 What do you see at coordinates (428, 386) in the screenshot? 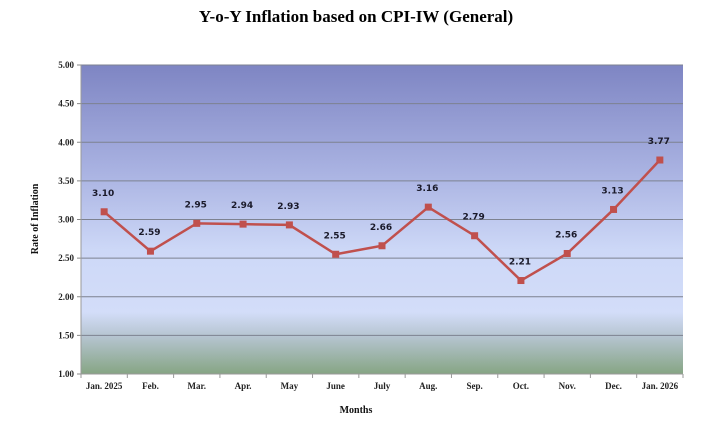
I see `x-tick-label: Aug.` at bounding box center [428, 386].